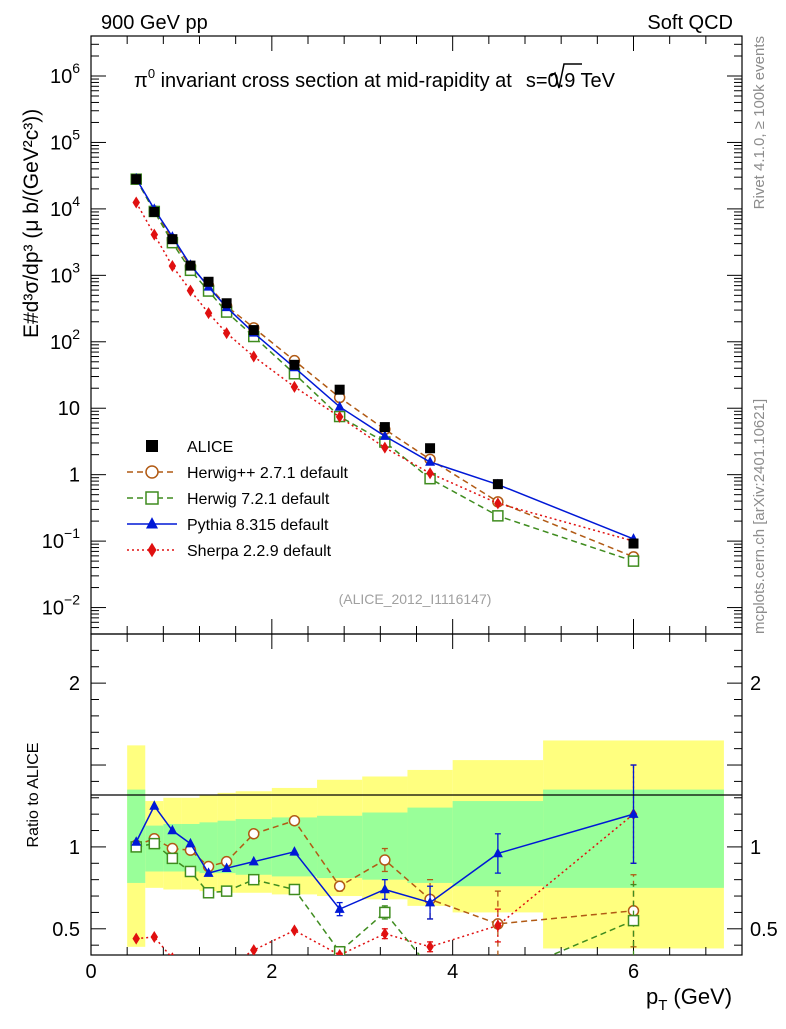  What do you see at coordinates (452, 972) in the screenshot?
I see `x-tick-label-2: 4` at bounding box center [452, 972].